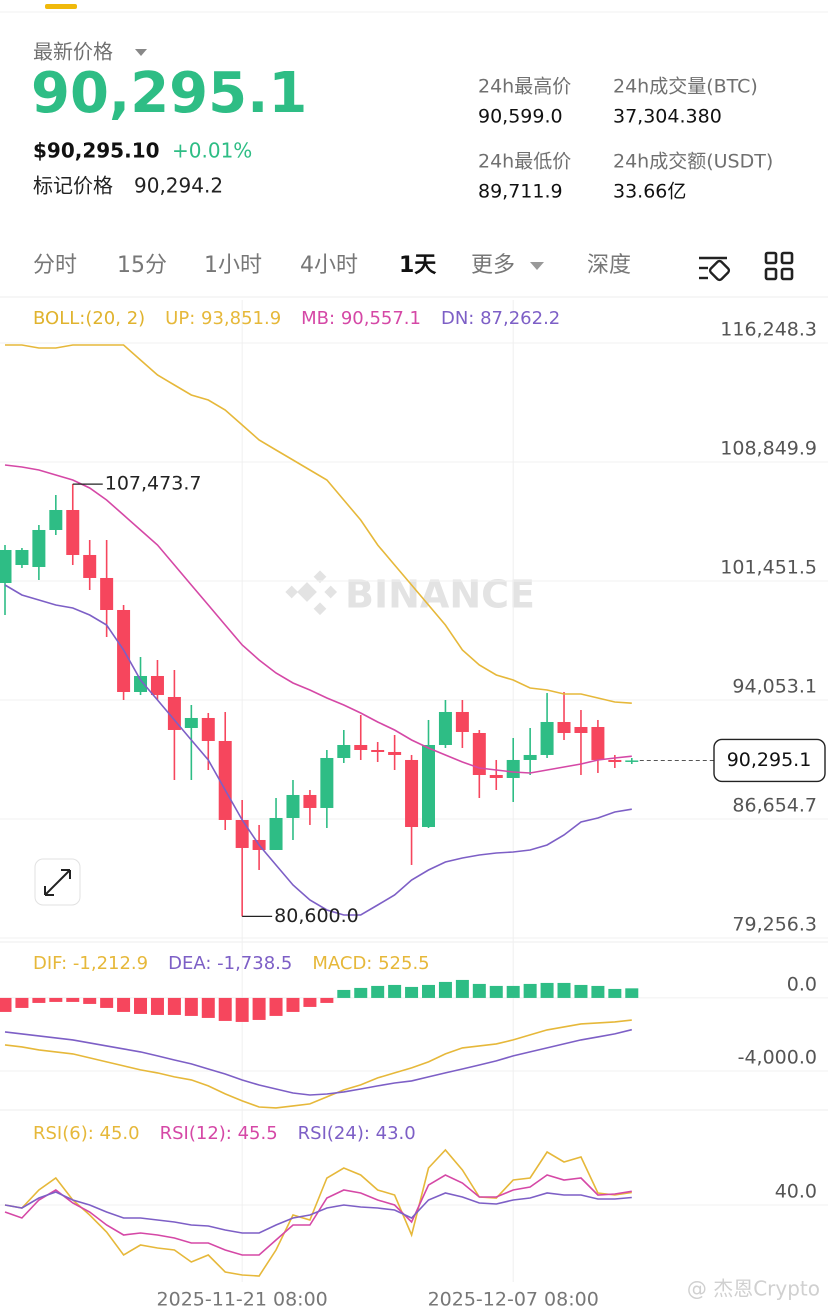  I want to click on legend-entry: MB: 90,557.1, so click(361, 318).